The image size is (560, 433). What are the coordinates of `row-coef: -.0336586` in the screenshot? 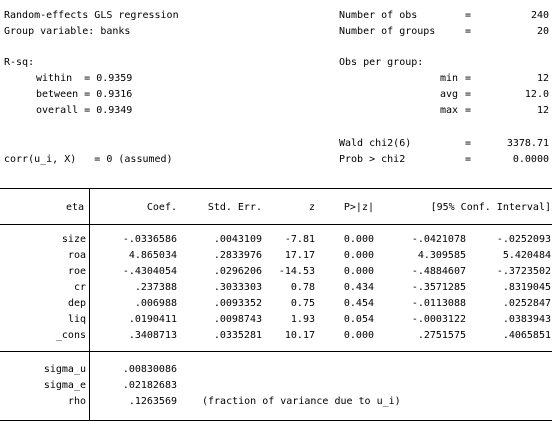 It's located at (149, 239).